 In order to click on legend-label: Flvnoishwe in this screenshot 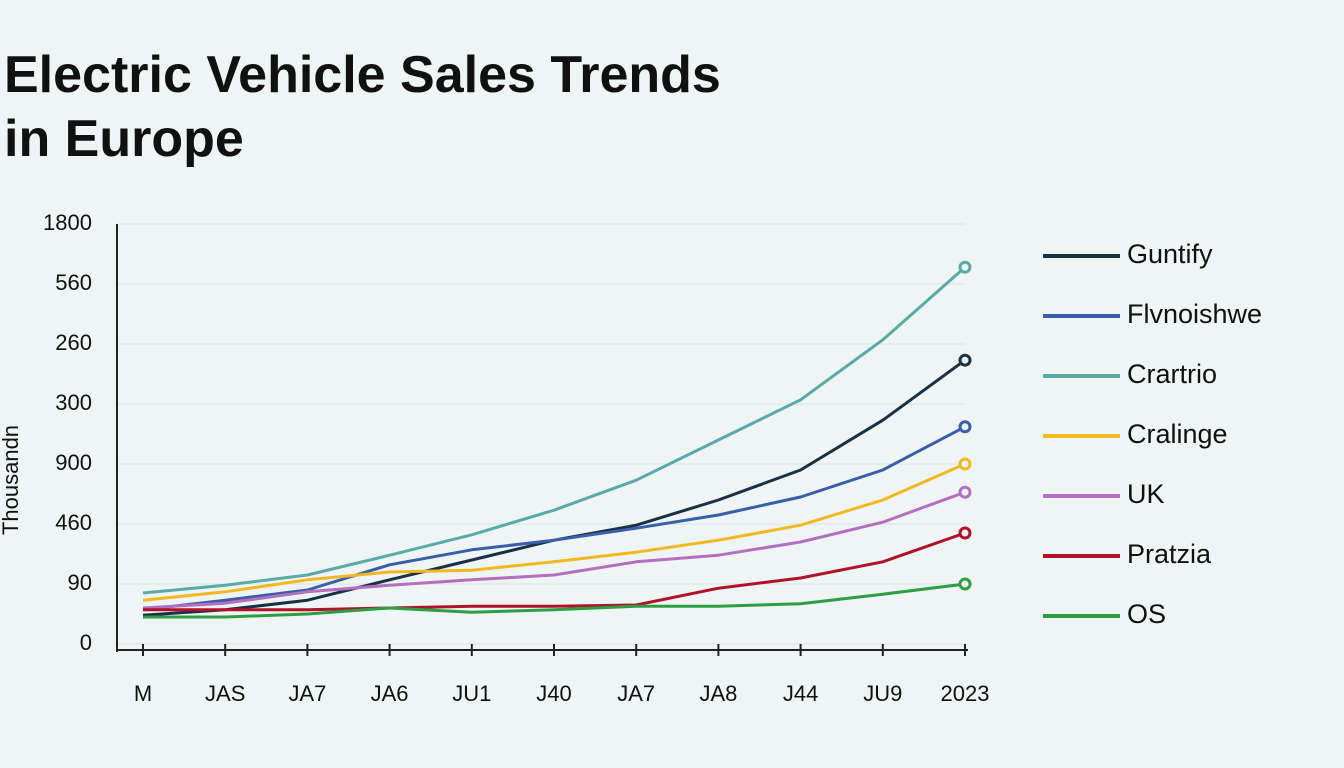, I will do `click(1194, 314)`.